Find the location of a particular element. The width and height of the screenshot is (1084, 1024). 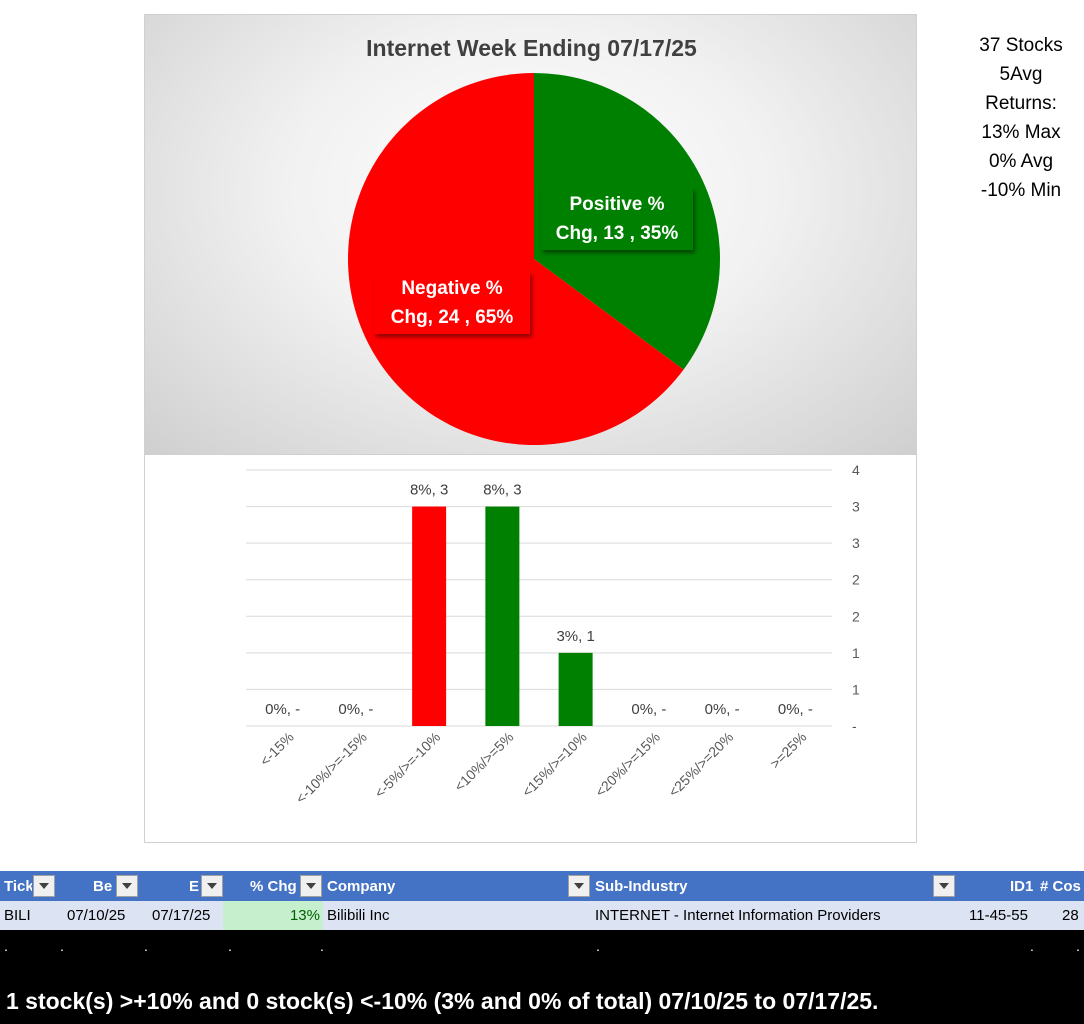

y-tick-label: - is located at coordinates (854, 726).